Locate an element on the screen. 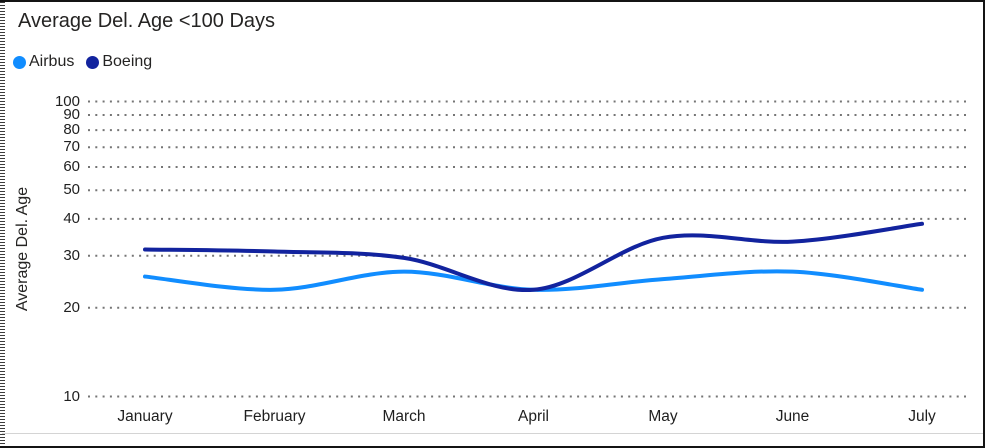 Image resolution: width=985 pixels, height=448 pixels. x-tick-label-may: May is located at coordinates (663, 416).